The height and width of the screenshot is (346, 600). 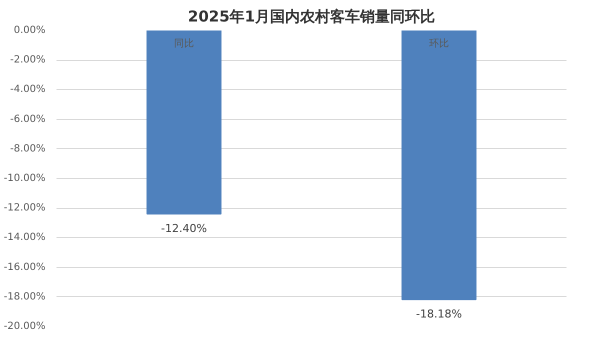 What do you see at coordinates (439, 314) in the screenshot?
I see `data-label: -18.18%` at bounding box center [439, 314].